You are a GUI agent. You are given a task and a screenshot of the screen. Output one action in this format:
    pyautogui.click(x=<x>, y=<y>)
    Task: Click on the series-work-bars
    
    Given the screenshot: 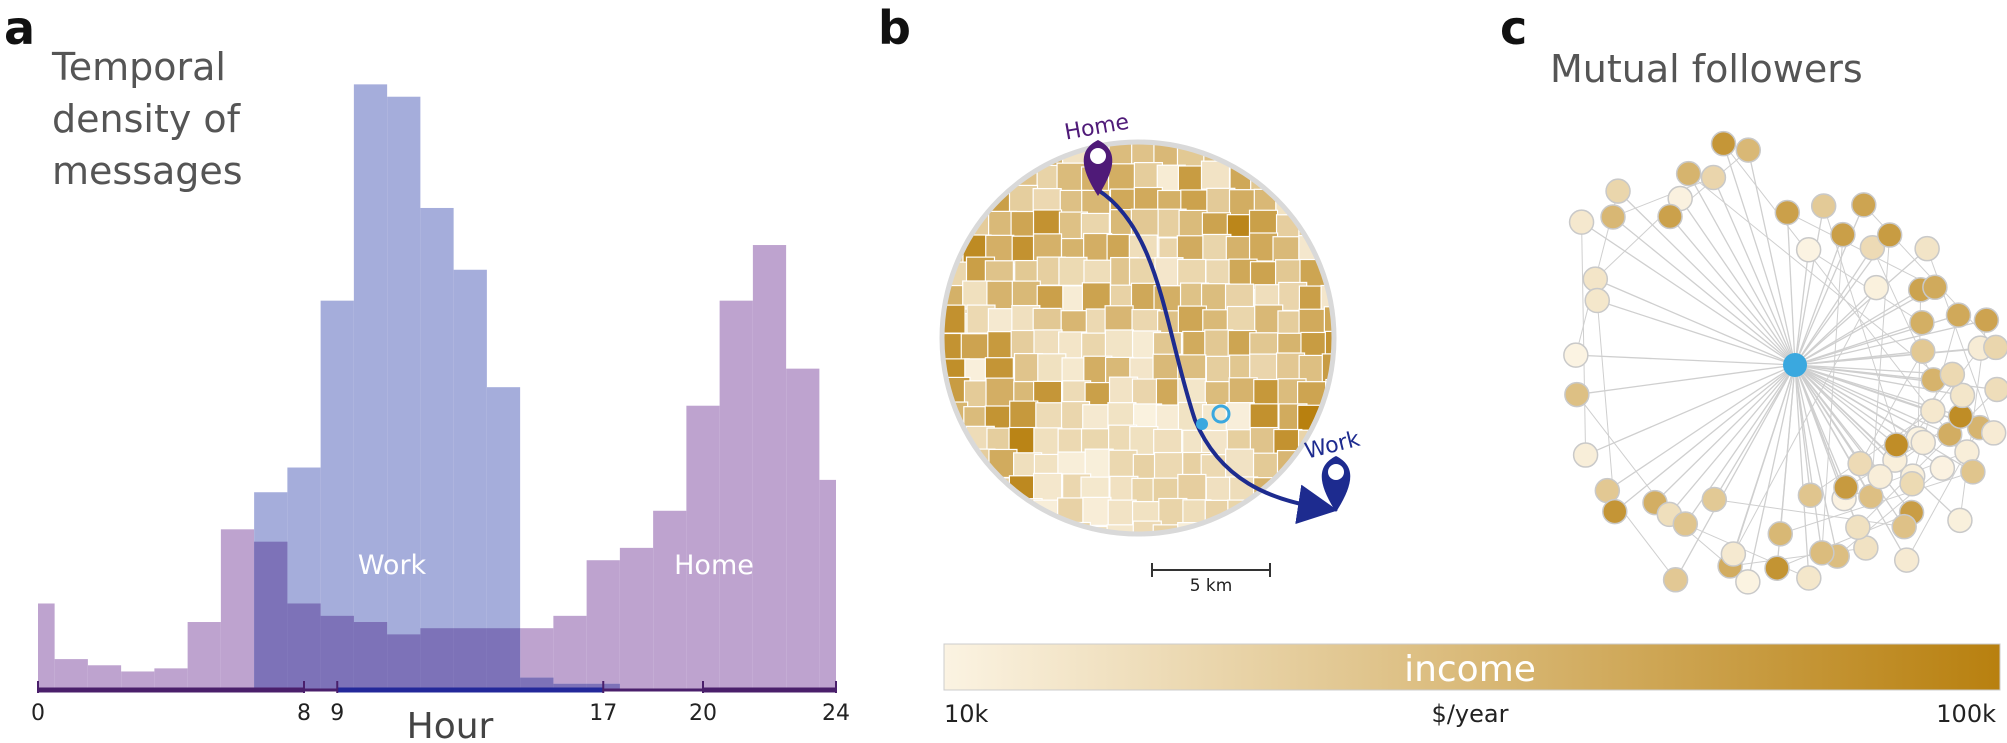 What is the action you would take?
    pyautogui.click(x=437, y=387)
    